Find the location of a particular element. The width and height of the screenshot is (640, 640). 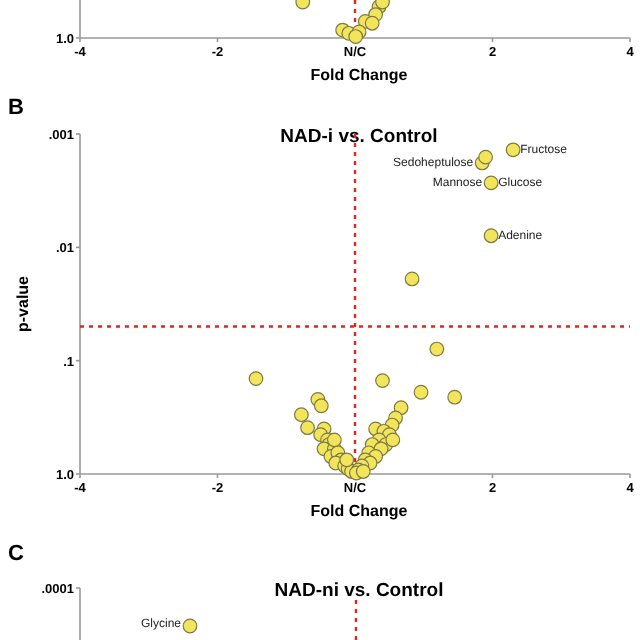

text: NAD-ni vs. Control is located at coordinates (359, 591).